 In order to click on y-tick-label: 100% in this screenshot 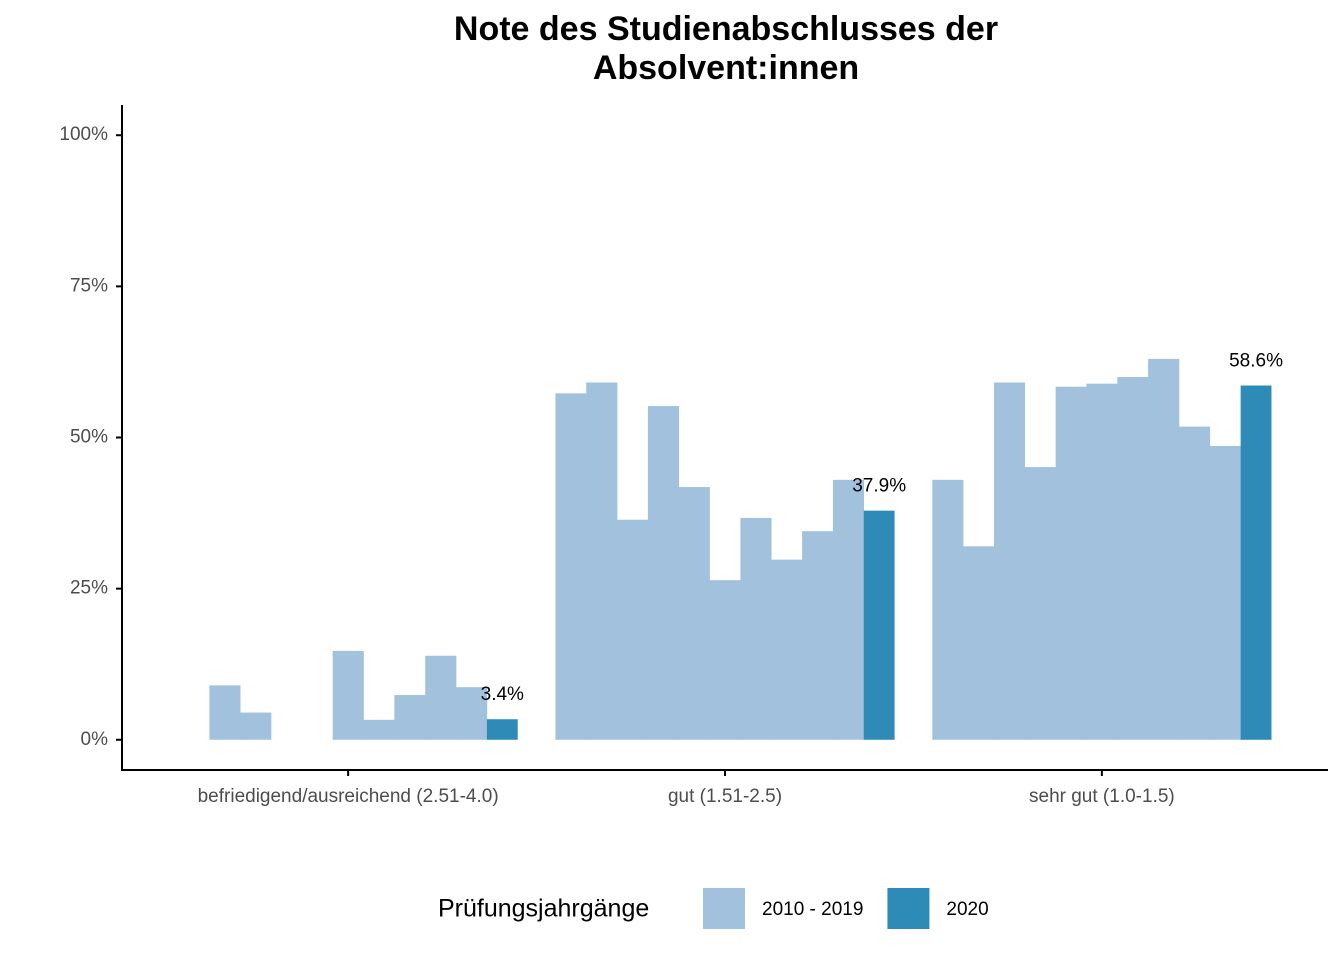, I will do `click(83, 134)`.